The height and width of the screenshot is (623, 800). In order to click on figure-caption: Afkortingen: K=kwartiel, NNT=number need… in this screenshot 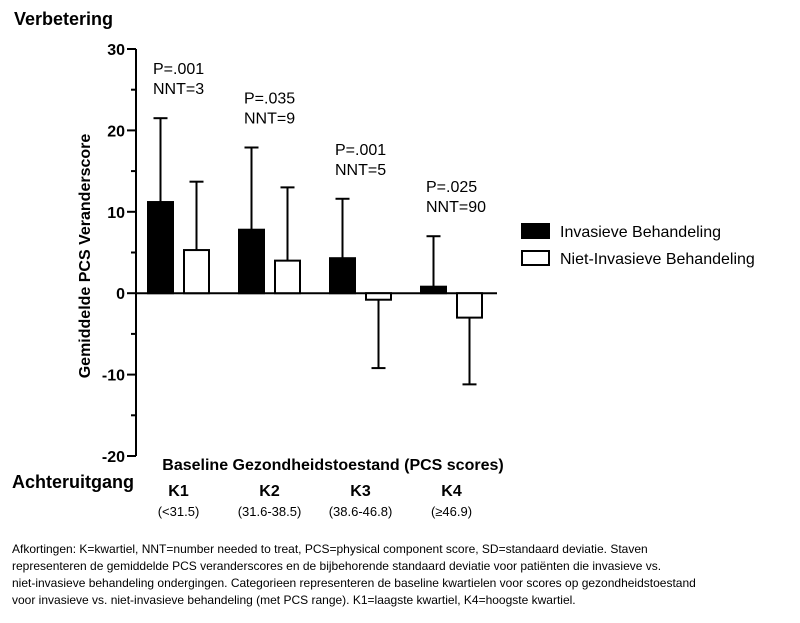, I will do `click(402, 575)`.